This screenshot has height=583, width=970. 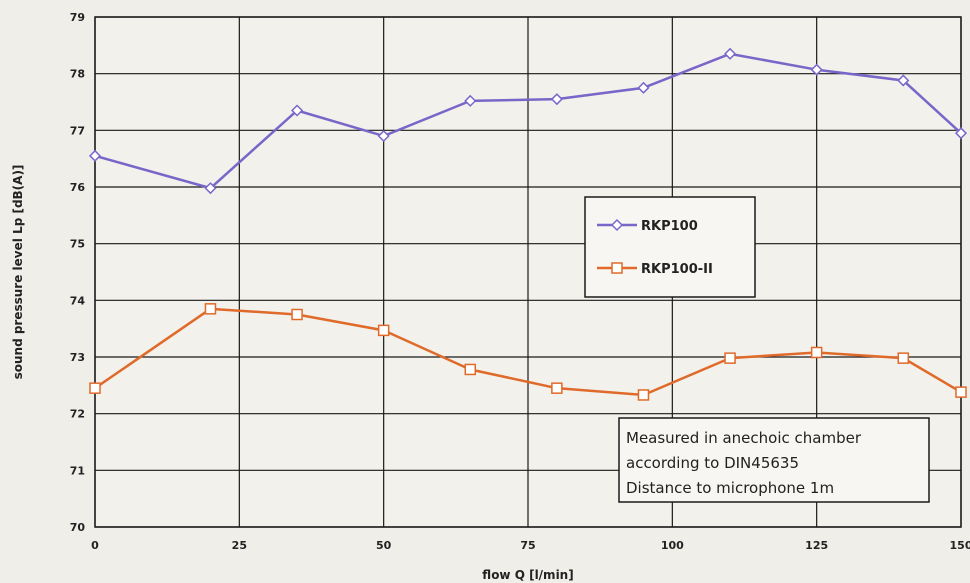 I want to click on y-tick-label: 79, so click(x=77, y=17).